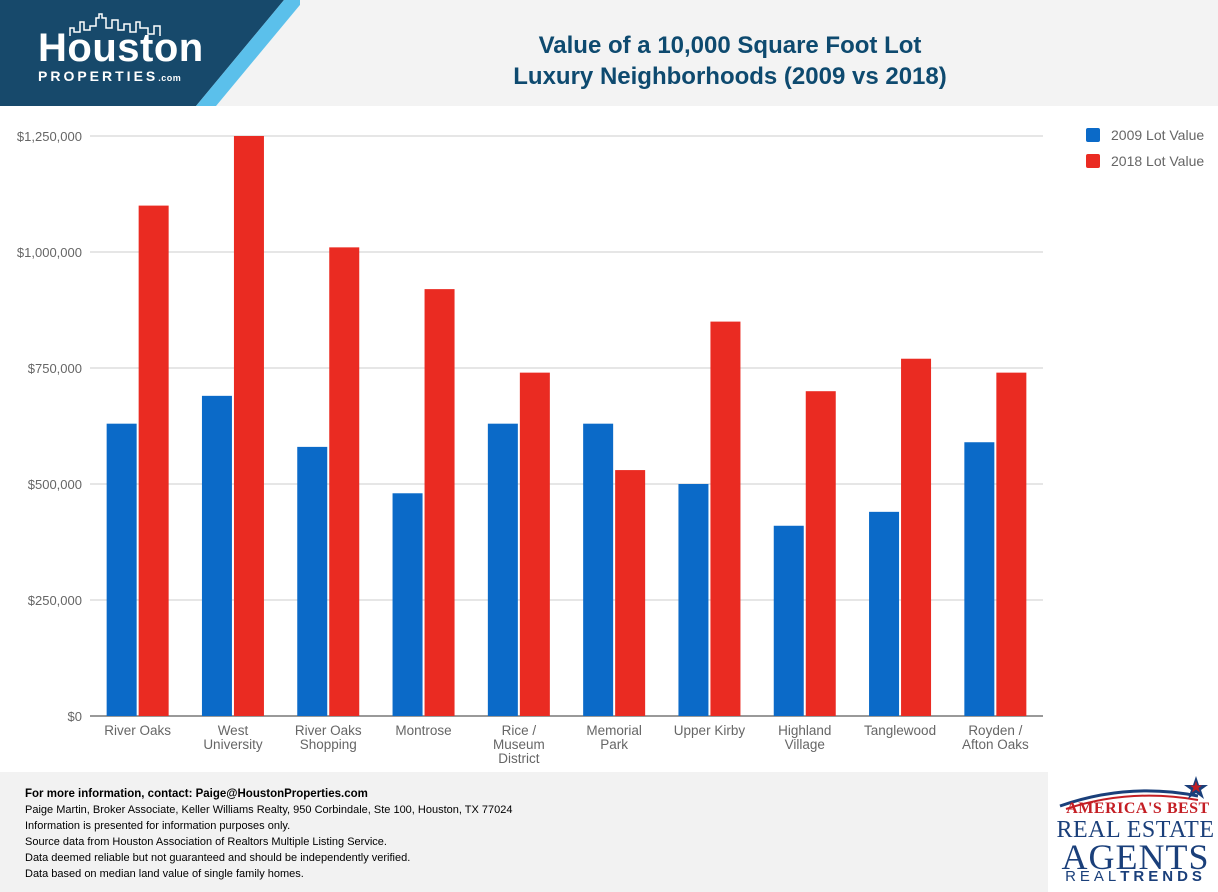  I want to click on logo-sub-word: PROPERTIES, so click(98, 76).